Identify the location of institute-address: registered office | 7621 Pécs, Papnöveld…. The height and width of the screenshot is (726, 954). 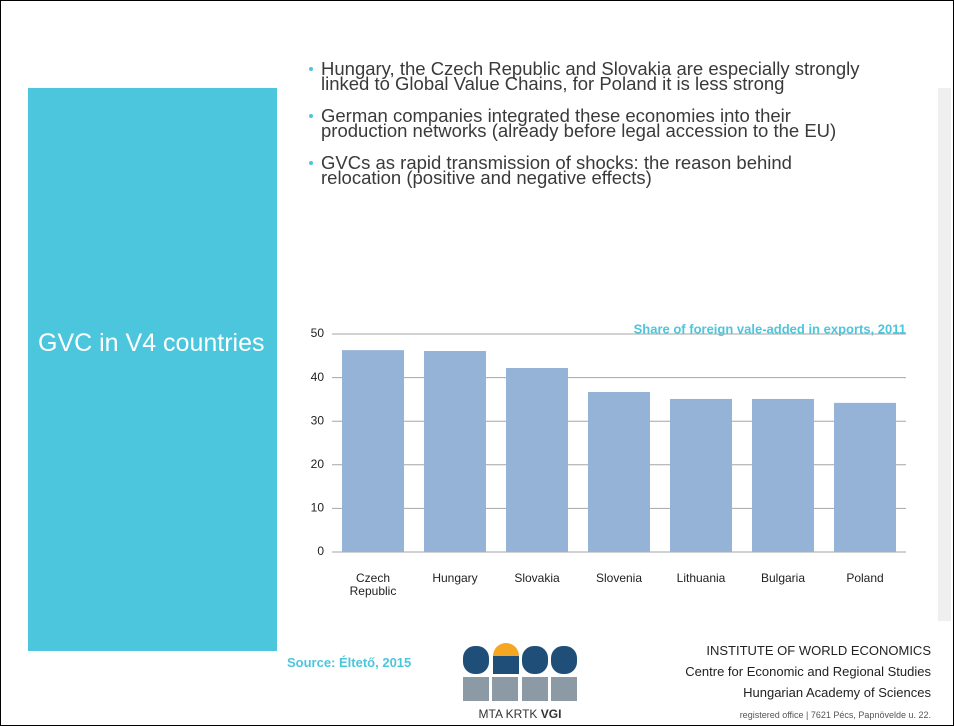
(835, 715).